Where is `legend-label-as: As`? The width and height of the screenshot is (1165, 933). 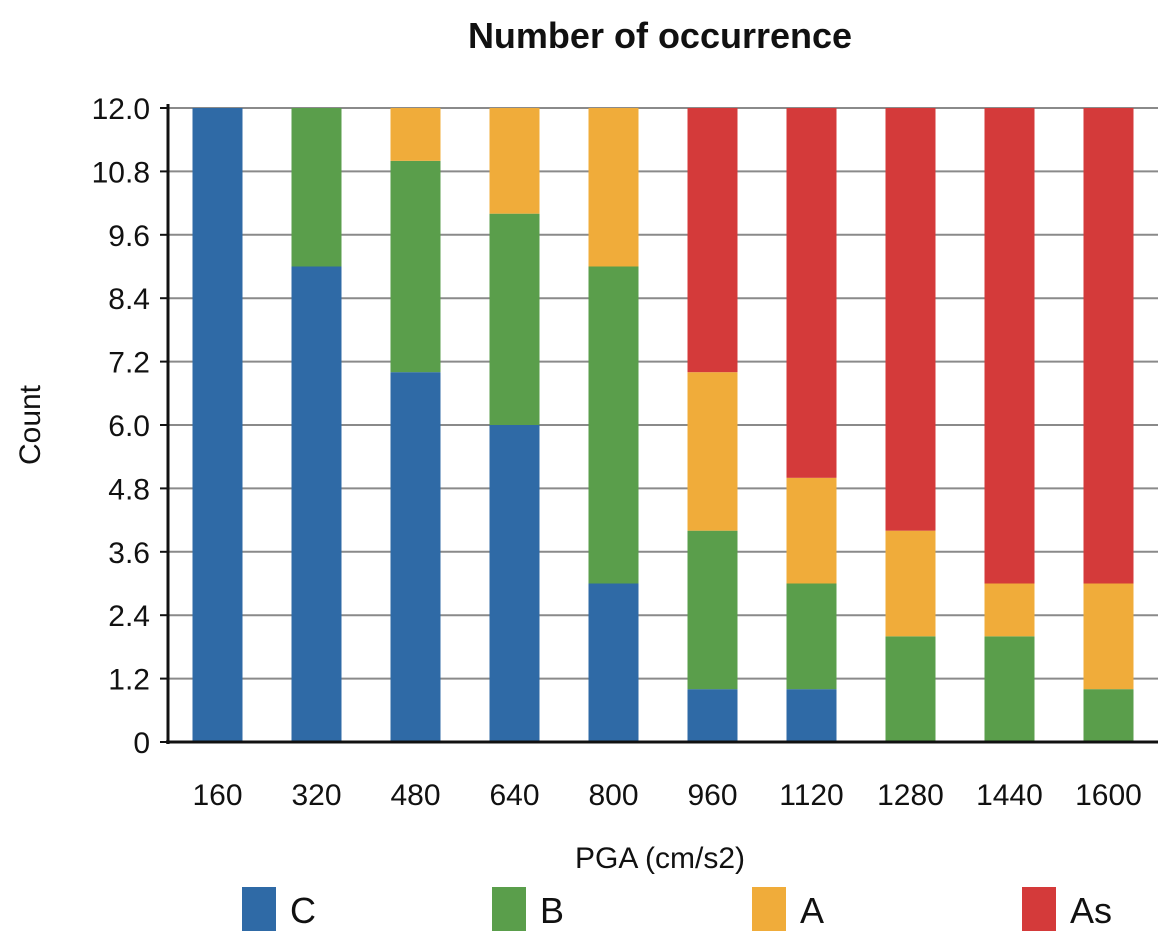
legend-label-as: As is located at coordinates (1091, 910).